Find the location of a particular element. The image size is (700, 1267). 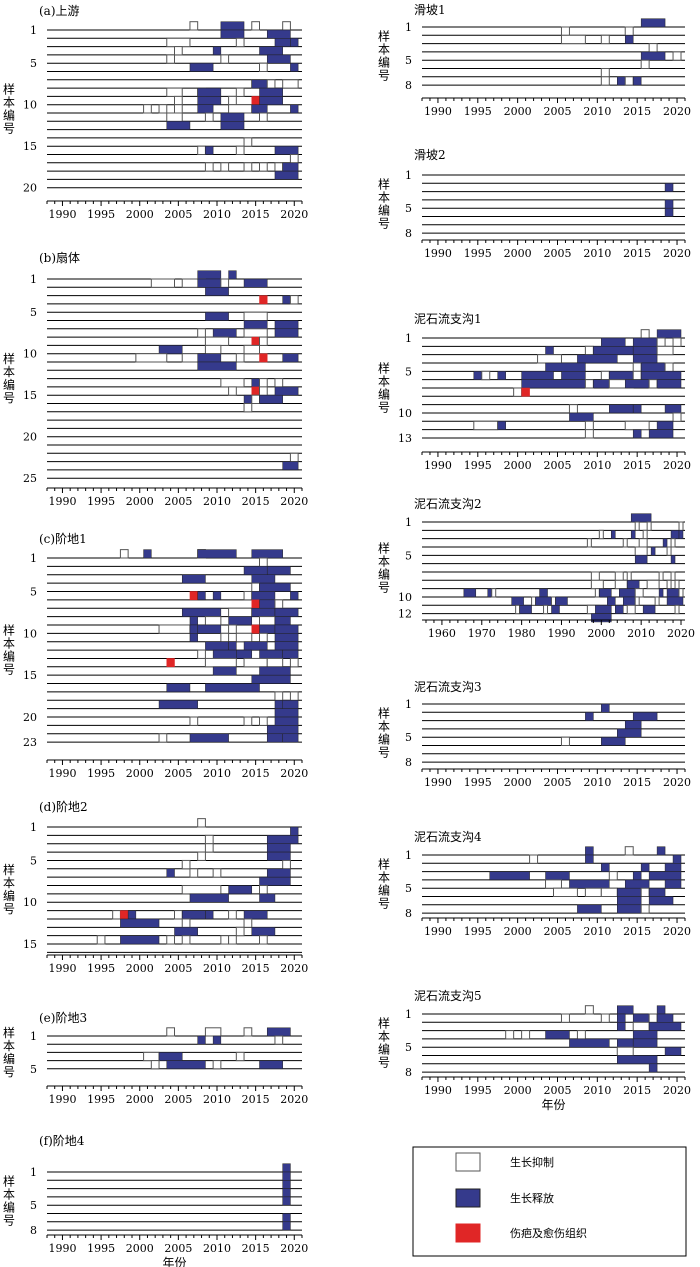

x-axis-title: 年份 is located at coordinates (553, 1105).